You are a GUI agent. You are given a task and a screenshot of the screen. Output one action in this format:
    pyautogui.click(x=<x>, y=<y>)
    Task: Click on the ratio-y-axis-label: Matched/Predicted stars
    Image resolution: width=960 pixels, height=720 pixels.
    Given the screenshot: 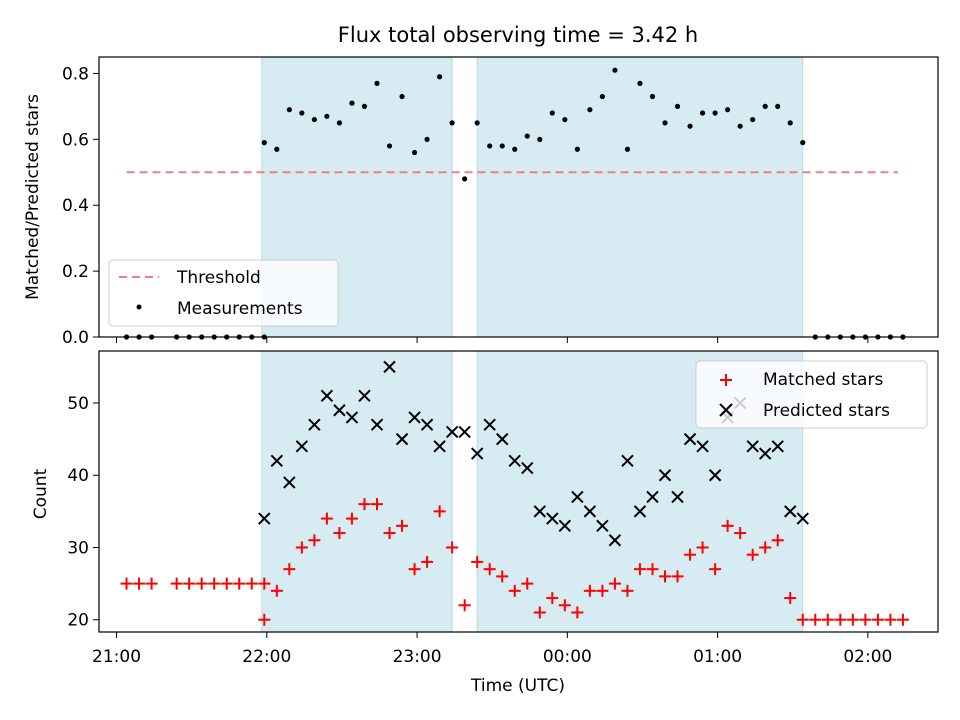 What is the action you would take?
    pyautogui.click(x=33, y=197)
    